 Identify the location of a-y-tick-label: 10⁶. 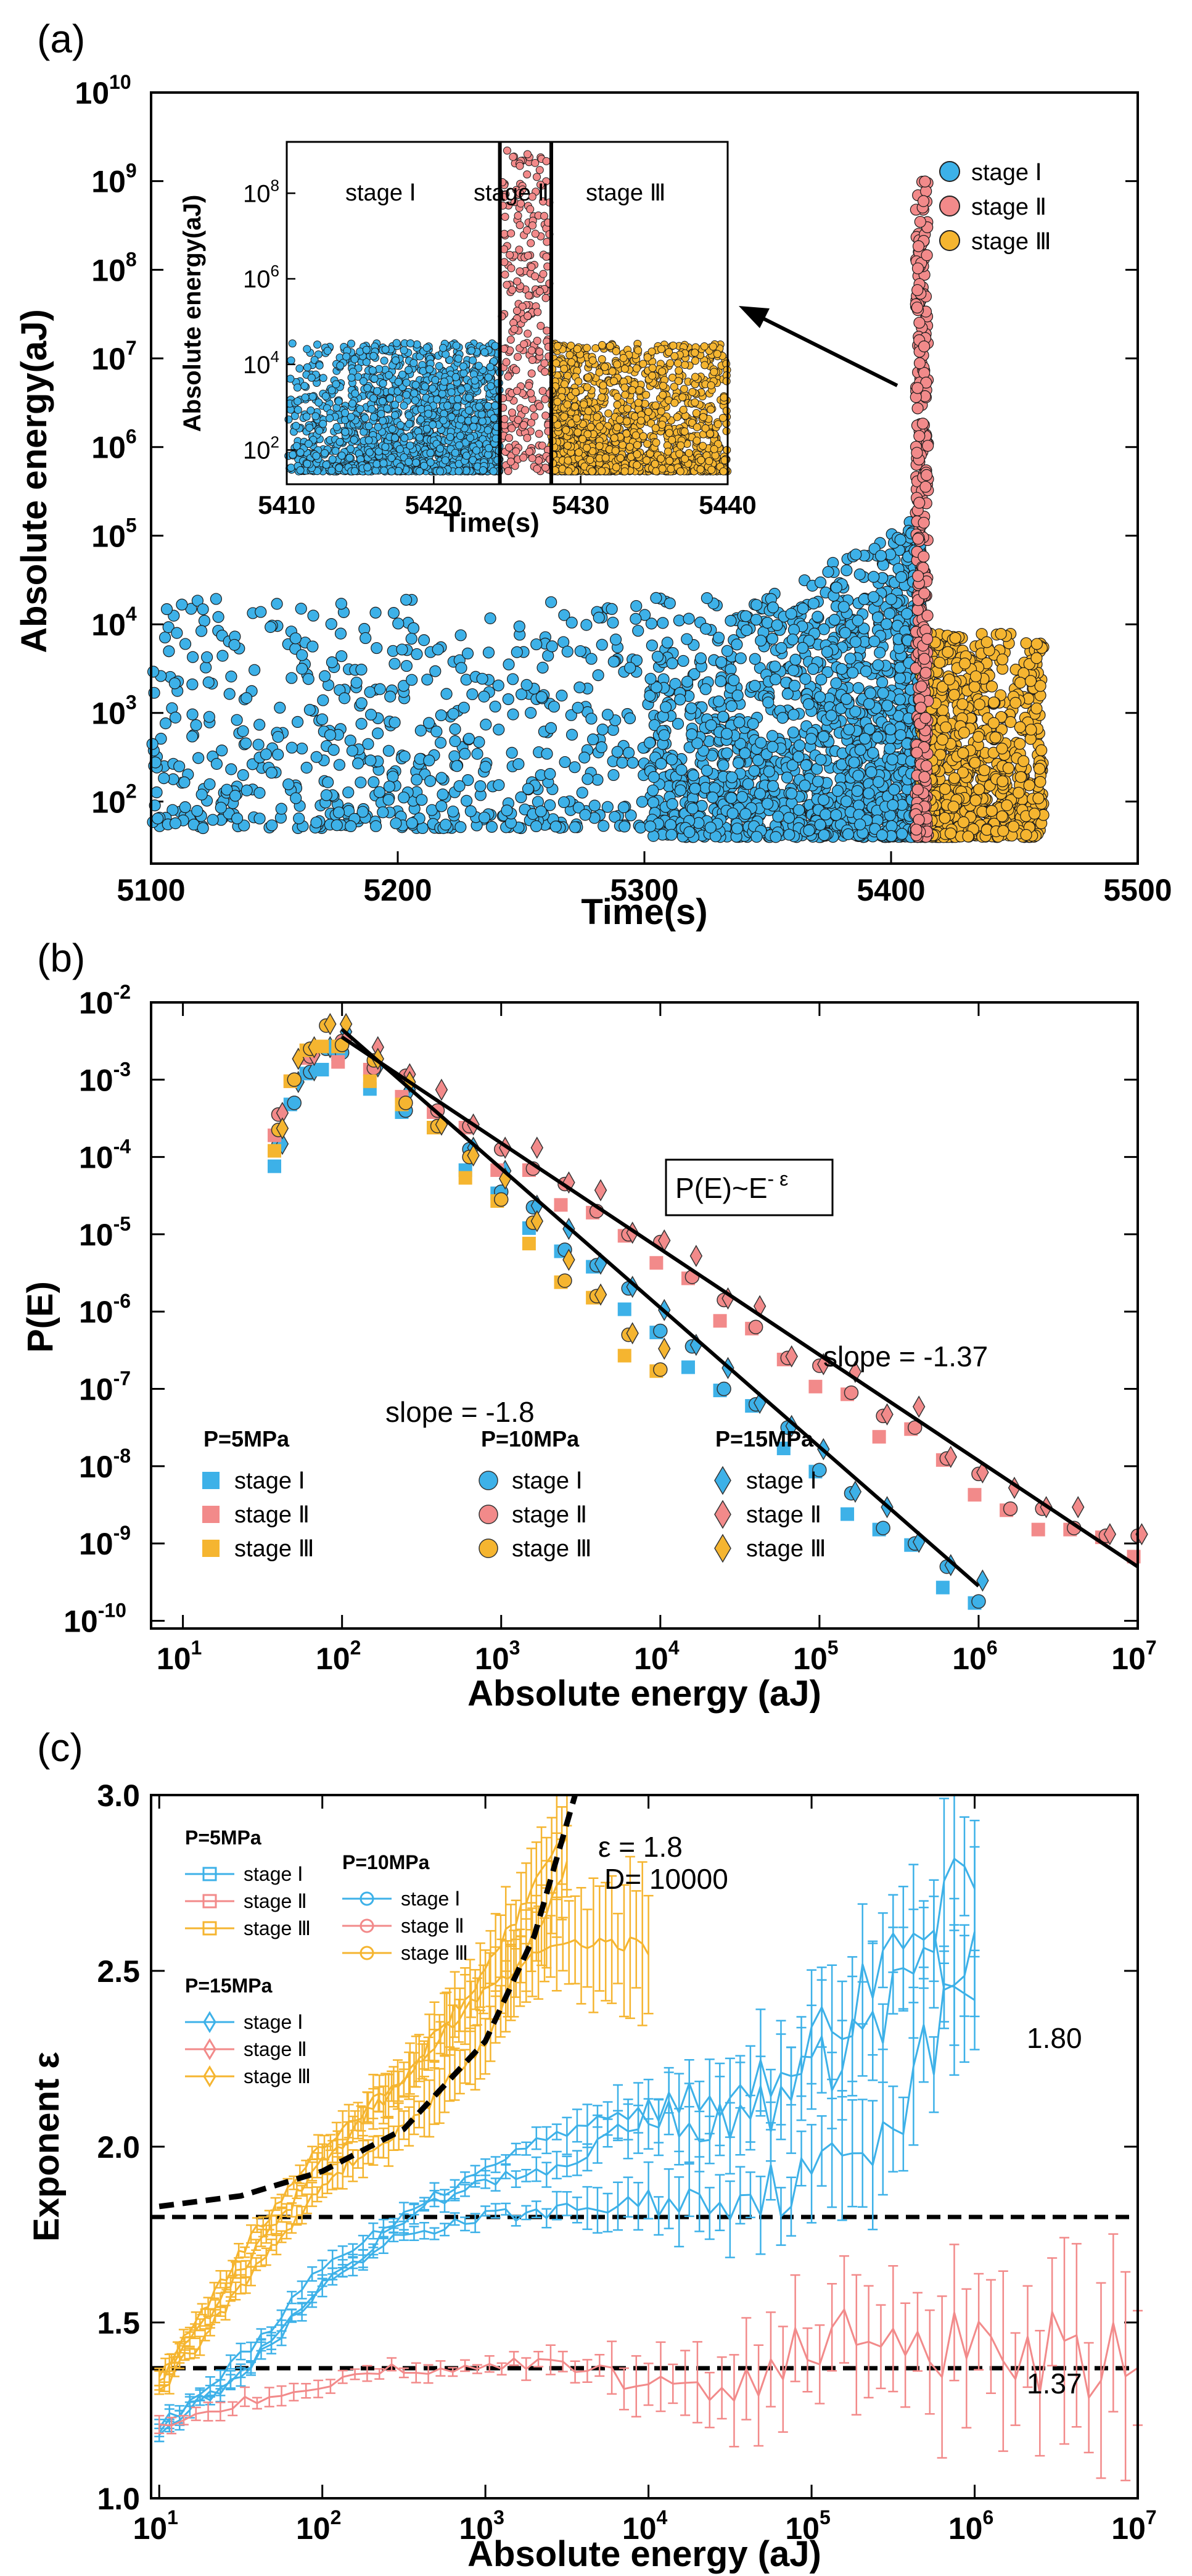
(113, 445).